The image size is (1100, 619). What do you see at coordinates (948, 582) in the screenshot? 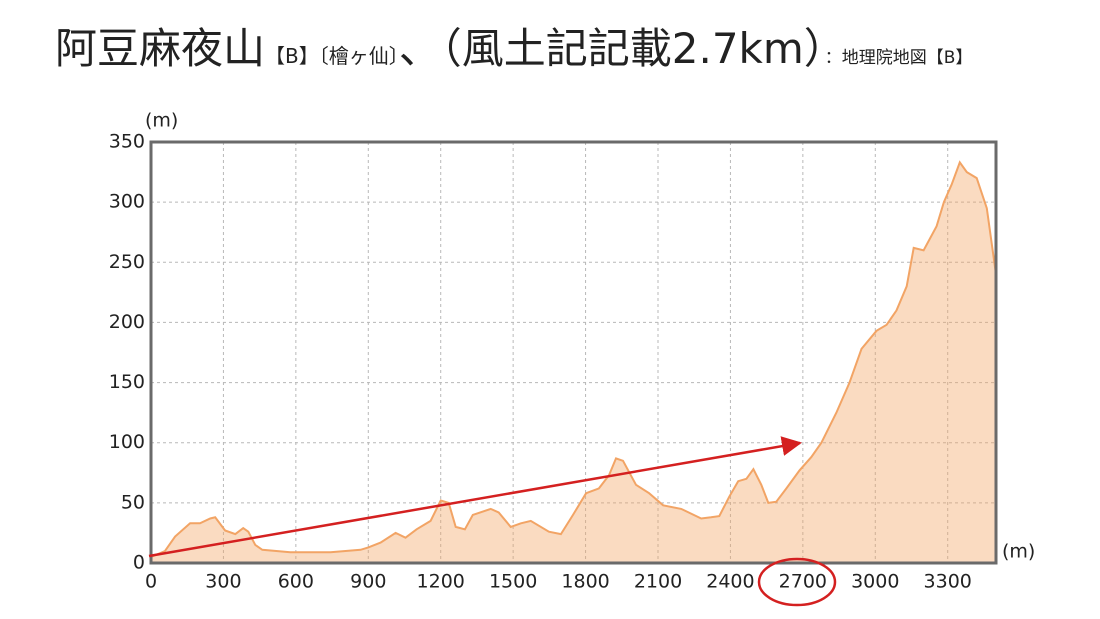
I see `x-tick-label: 3300` at bounding box center [948, 582].